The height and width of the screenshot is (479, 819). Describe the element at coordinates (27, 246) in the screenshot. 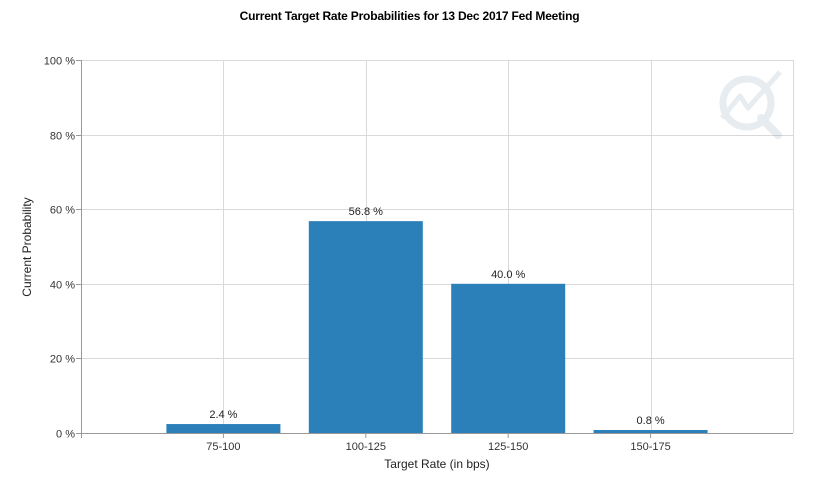

I see `y-axis-title: Current Probability` at that location.